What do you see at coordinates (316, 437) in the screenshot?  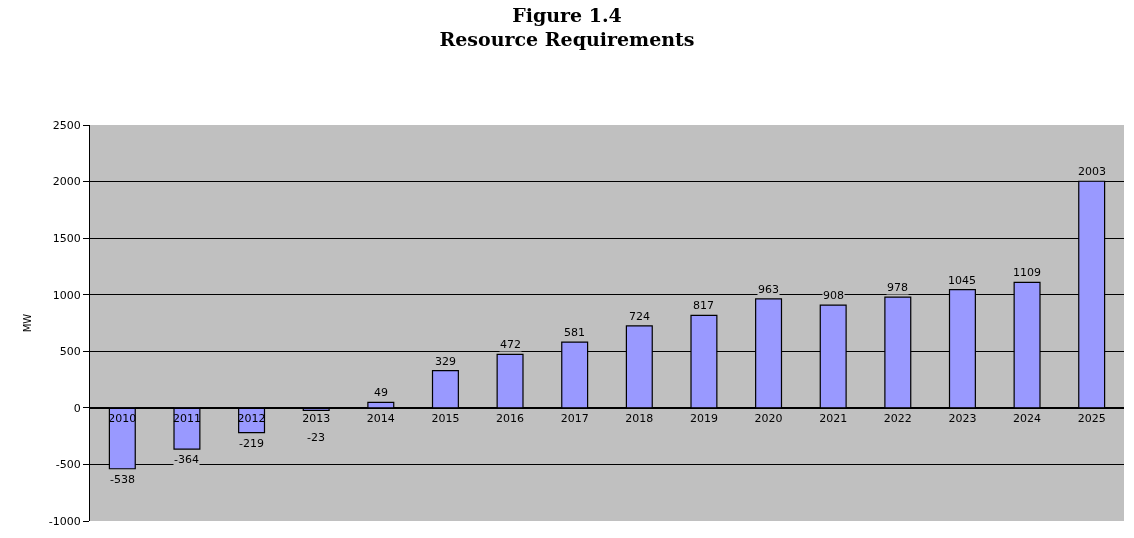 I see `data-label: -23` at bounding box center [316, 437].